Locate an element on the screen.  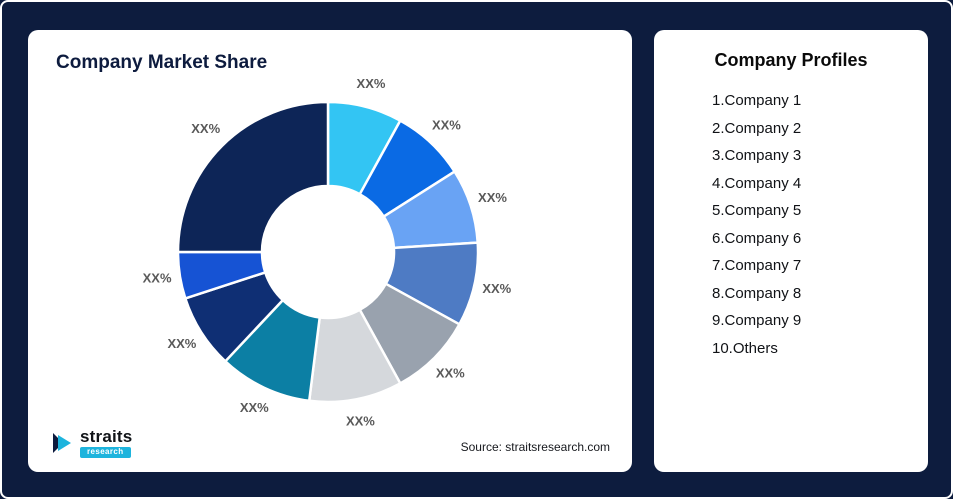
company-profile-item: 10.Others is located at coordinates (745, 348).